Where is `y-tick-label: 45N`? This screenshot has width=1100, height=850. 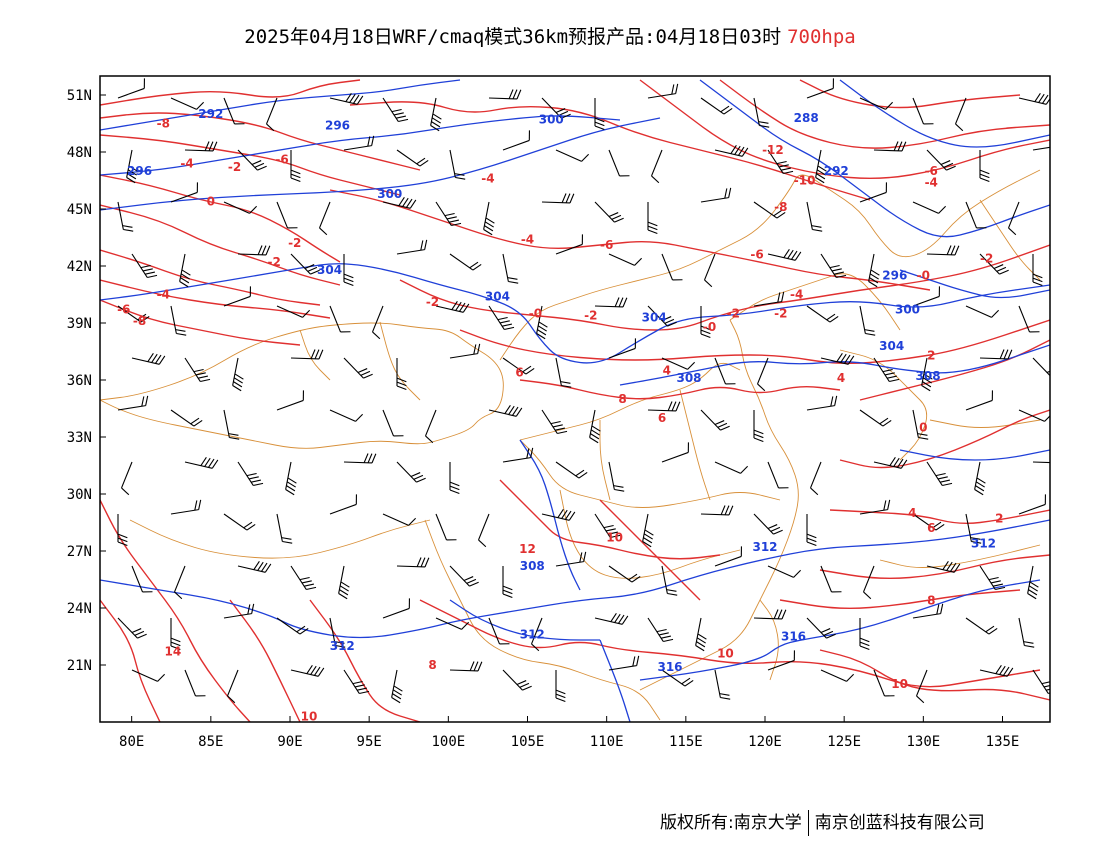 y-tick-label: 45N is located at coordinates (79, 210).